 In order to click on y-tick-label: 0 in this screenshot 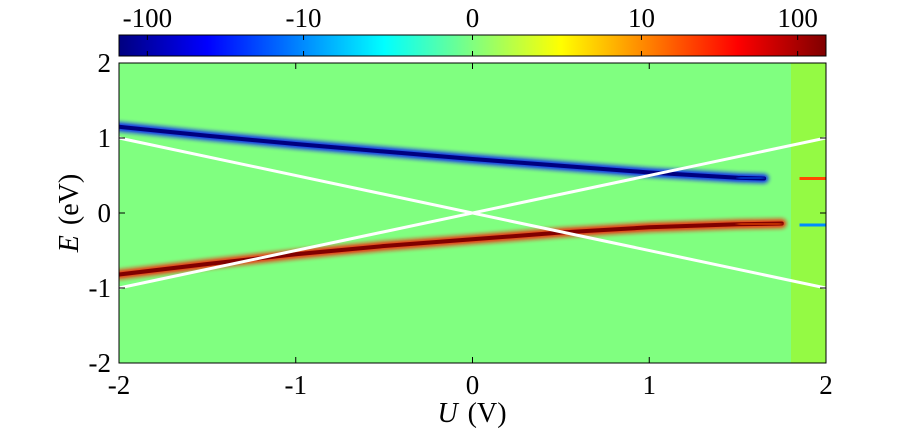, I will do `click(105, 213)`.